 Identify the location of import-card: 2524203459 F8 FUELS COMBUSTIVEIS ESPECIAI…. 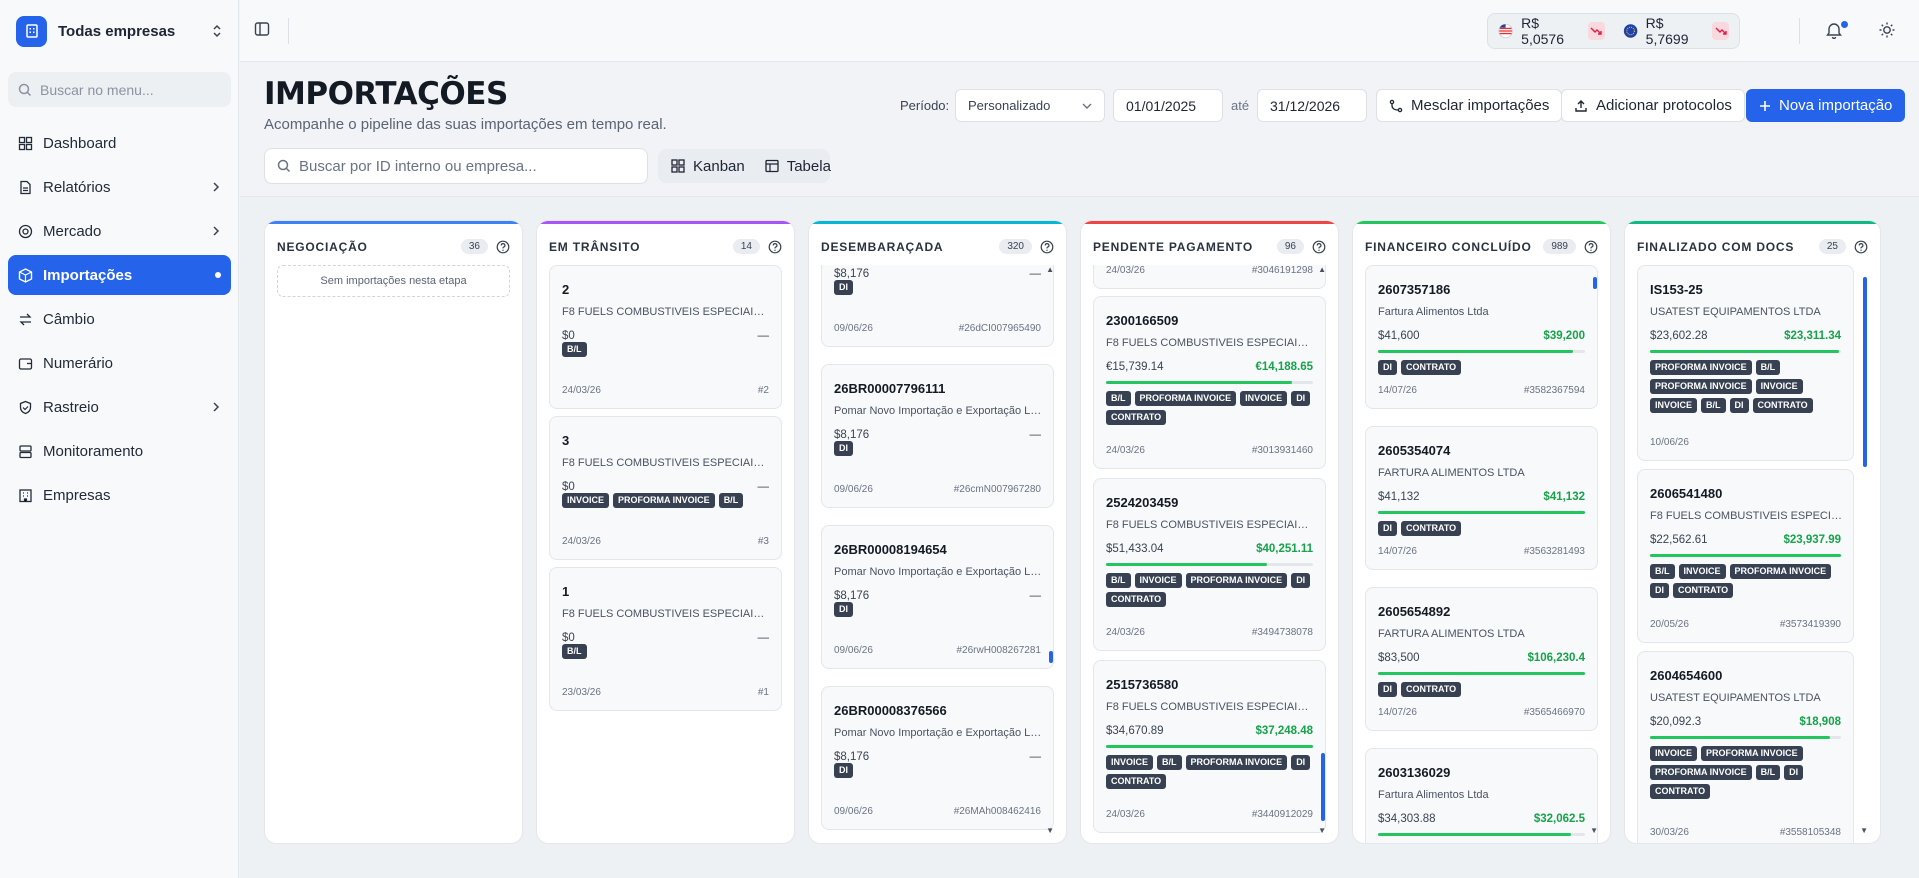
(1209, 564).